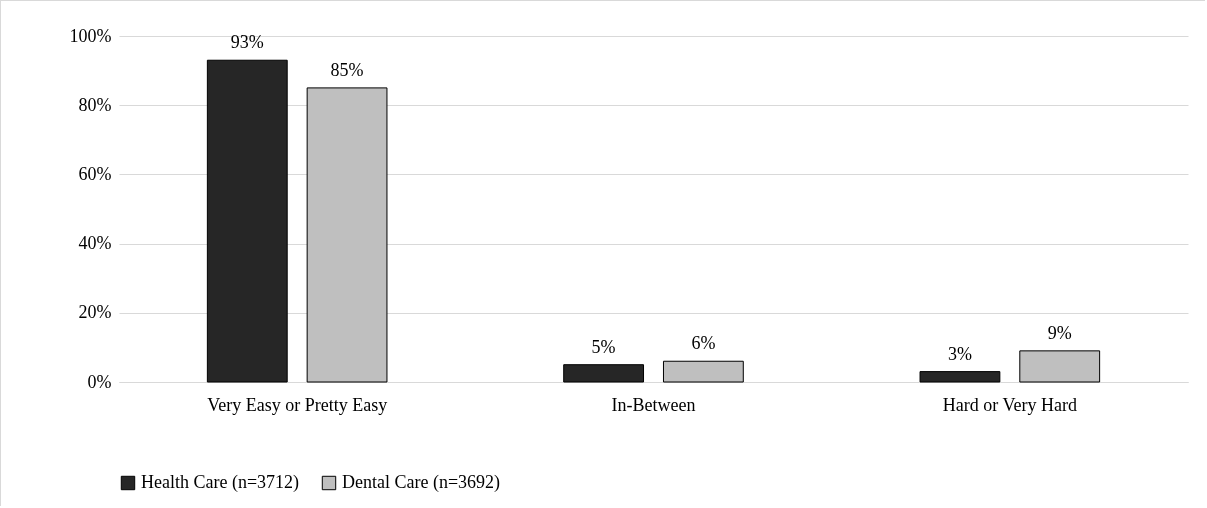 This screenshot has width=1207, height=508. What do you see at coordinates (99, 381) in the screenshot?
I see `y-tick-label: 0%` at bounding box center [99, 381].